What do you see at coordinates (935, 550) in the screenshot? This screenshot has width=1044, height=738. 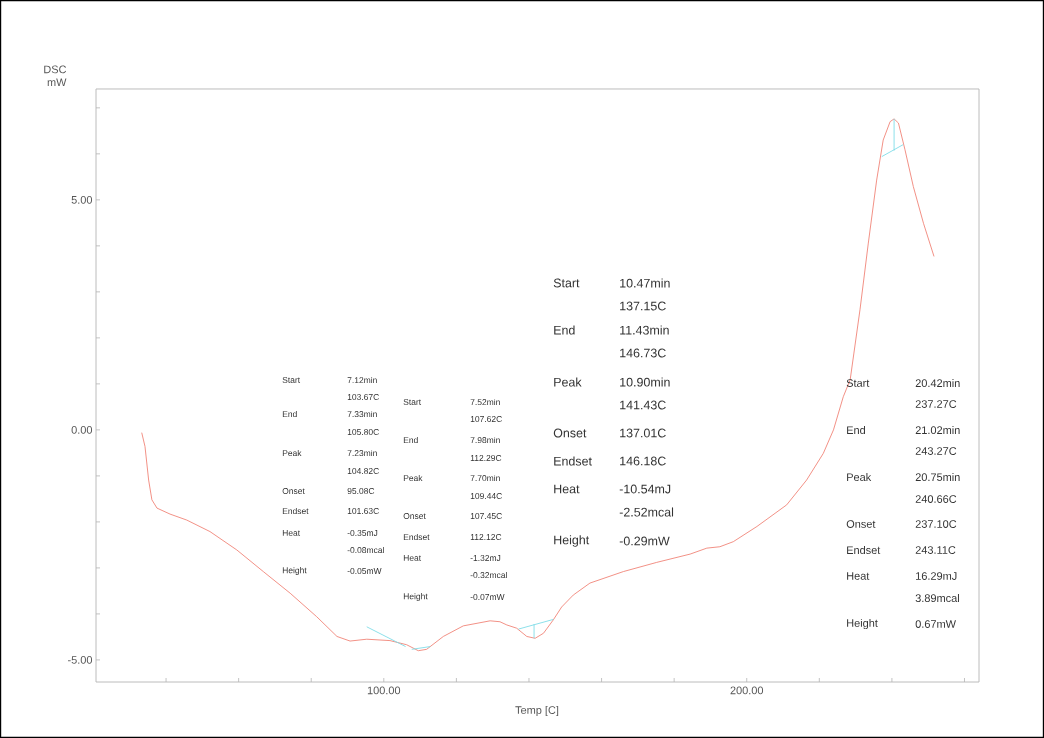 I see `annotation: 243.11C` at bounding box center [935, 550].